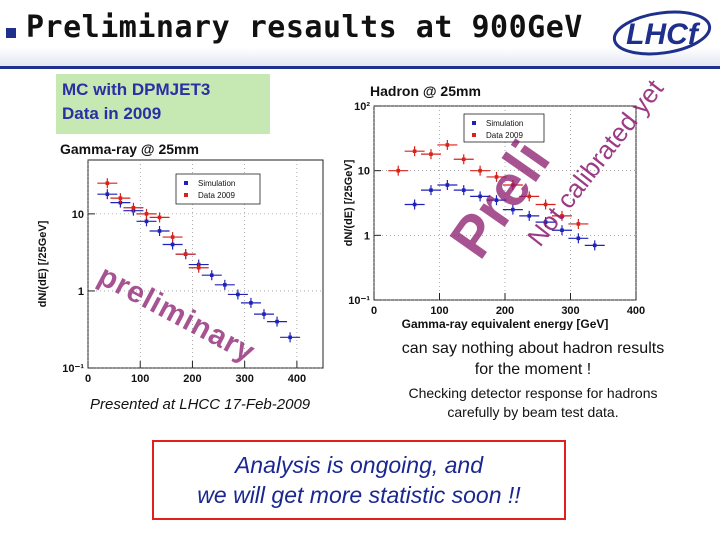 The width and height of the screenshot is (720, 540). What do you see at coordinates (533, 369) in the screenshot?
I see `hadron-note-line2: for the moment !` at bounding box center [533, 369].